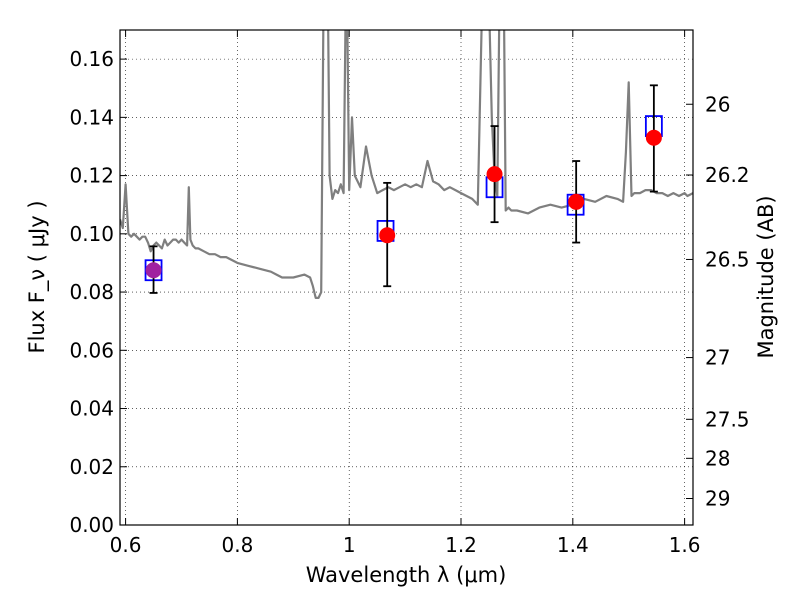 The width and height of the screenshot is (800, 600). I want to click on x-axis-label: Wavelength λ (μm), so click(406, 575).